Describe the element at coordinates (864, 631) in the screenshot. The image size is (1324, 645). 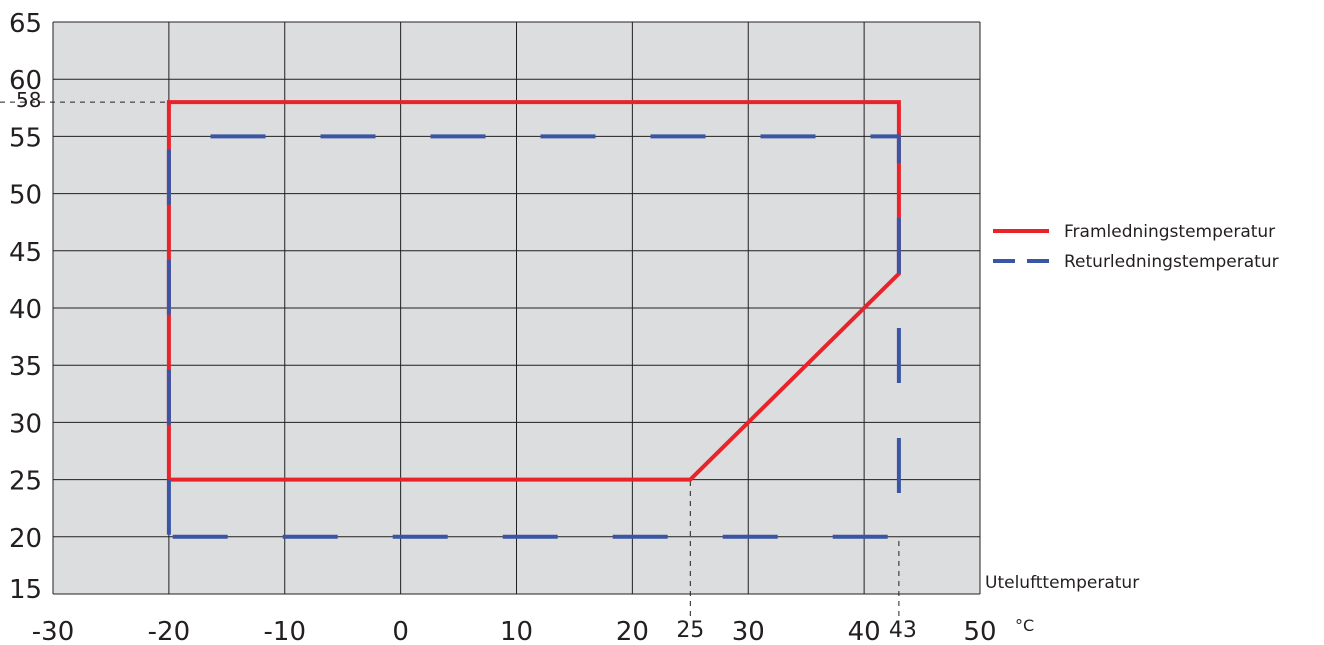
I see `x-tick-label: 40` at that location.